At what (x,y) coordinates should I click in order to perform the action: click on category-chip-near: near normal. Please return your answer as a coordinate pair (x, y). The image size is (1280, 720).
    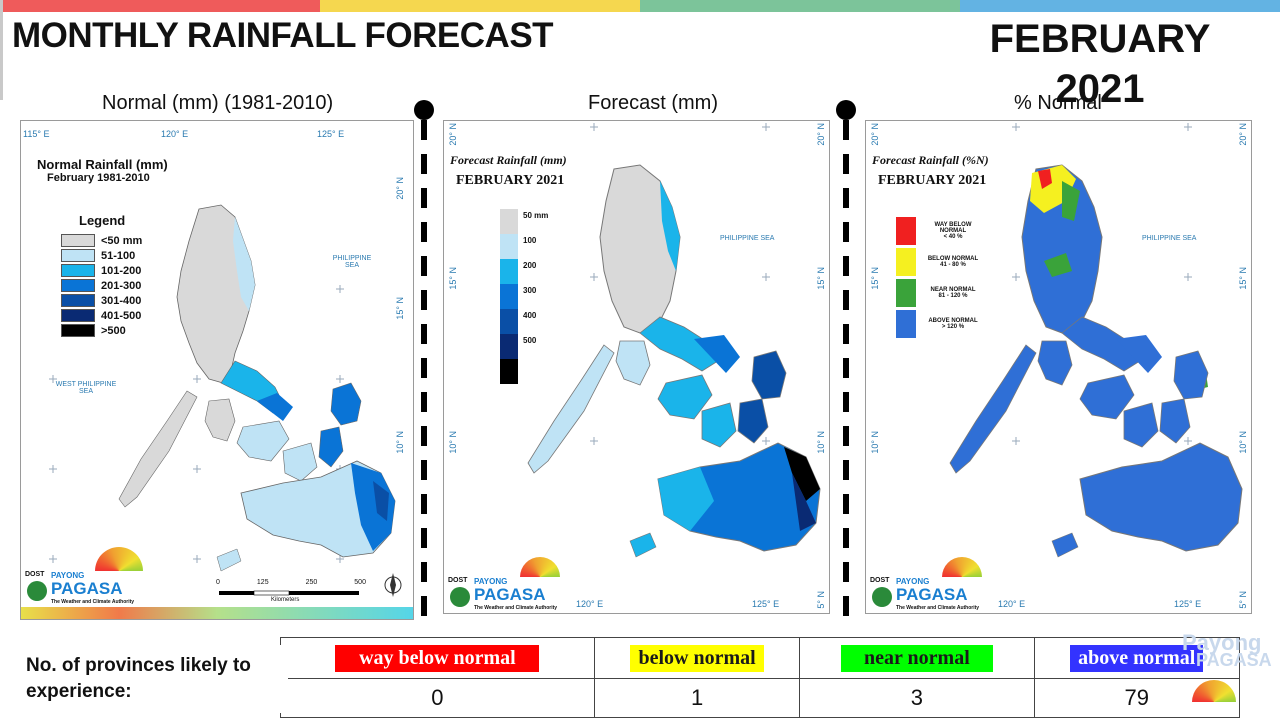
    Looking at the image, I should click on (916, 658).